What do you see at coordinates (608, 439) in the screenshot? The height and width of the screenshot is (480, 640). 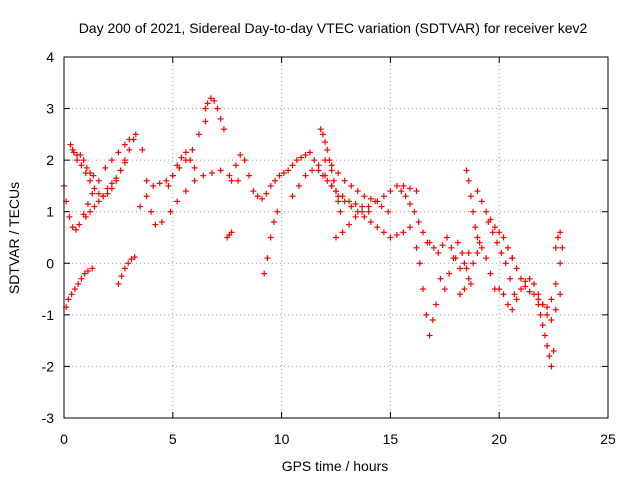 I see `x-tick-label: 25` at bounding box center [608, 439].